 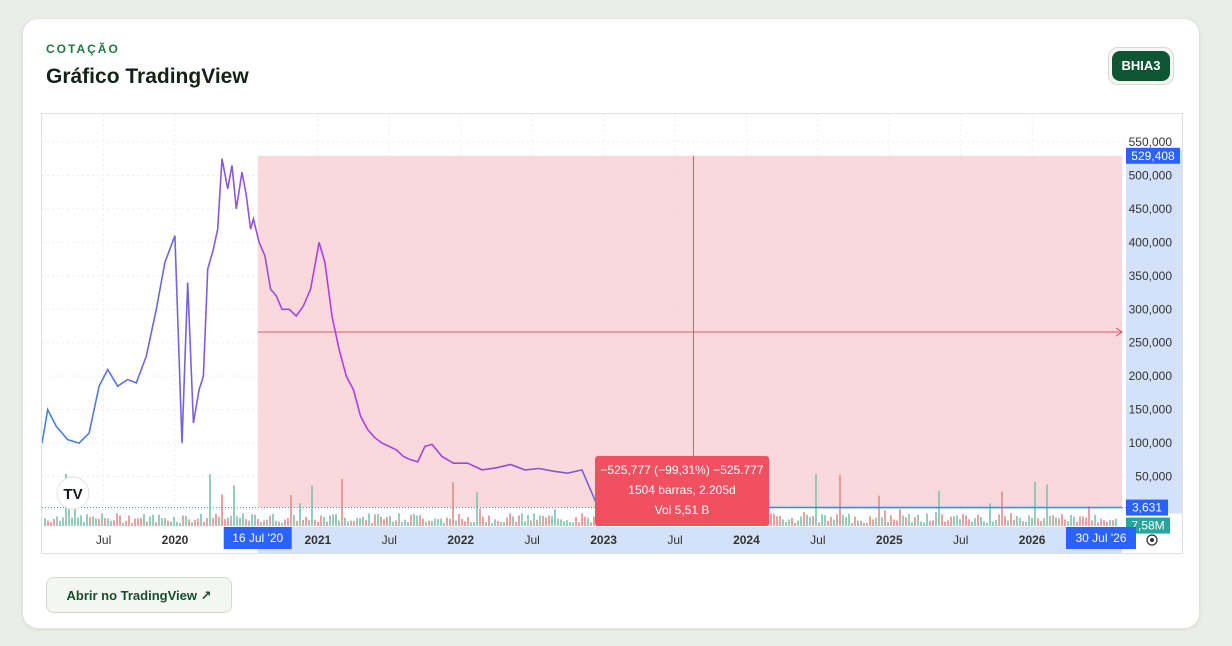 I want to click on last-price-label: 3,631, so click(x=1147, y=508).